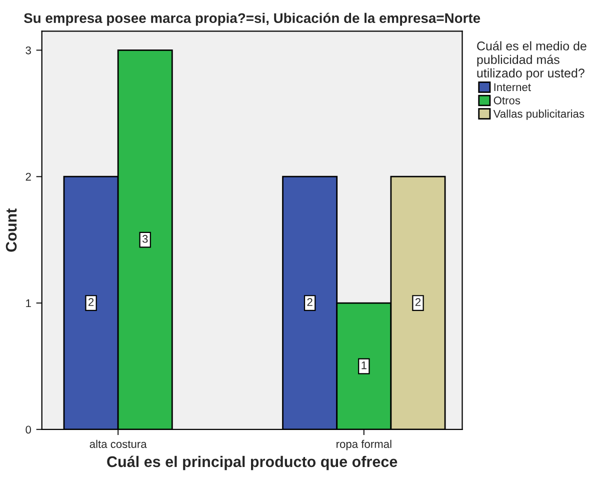 This screenshot has width=598, height=488. What do you see at coordinates (512, 87) in the screenshot?
I see `legend-label: Internet` at bounding box center [512, 87].